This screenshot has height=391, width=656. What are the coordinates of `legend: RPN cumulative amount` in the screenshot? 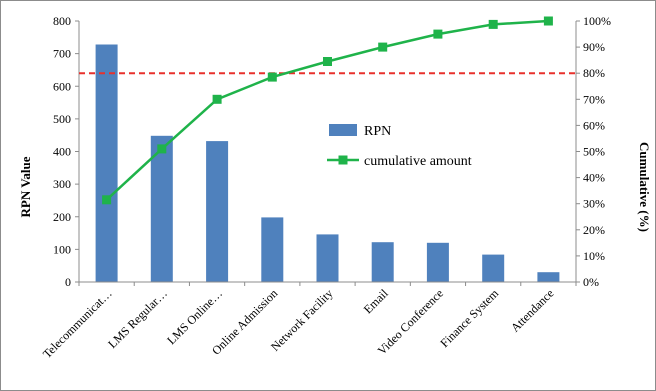 It's located at (399, 146).